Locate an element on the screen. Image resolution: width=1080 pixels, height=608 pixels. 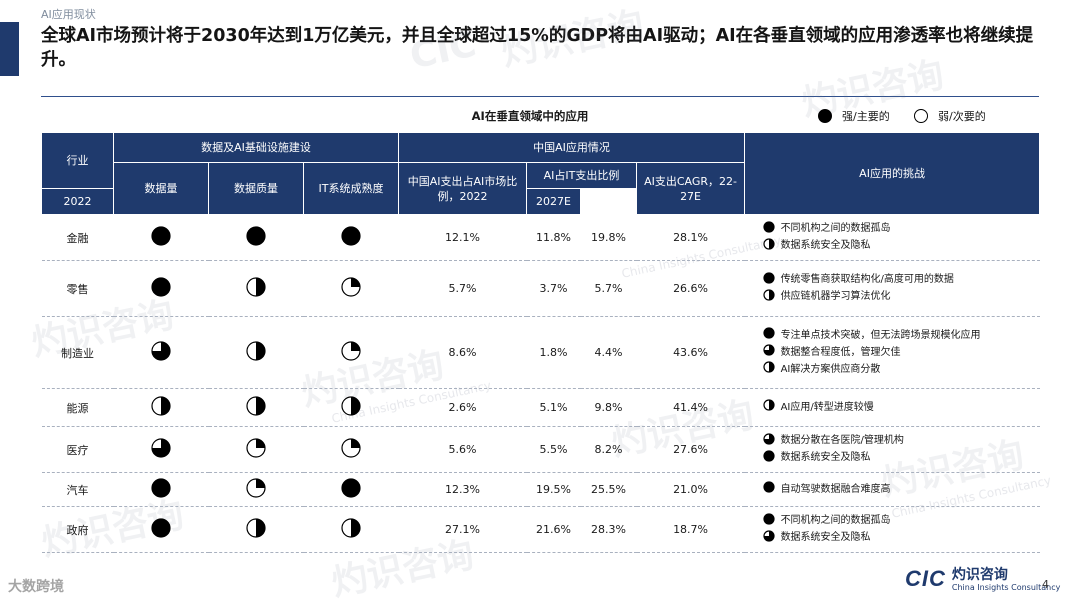
challenge-item: AI解决方案供应商分散 is located at coordinates (901, 369).